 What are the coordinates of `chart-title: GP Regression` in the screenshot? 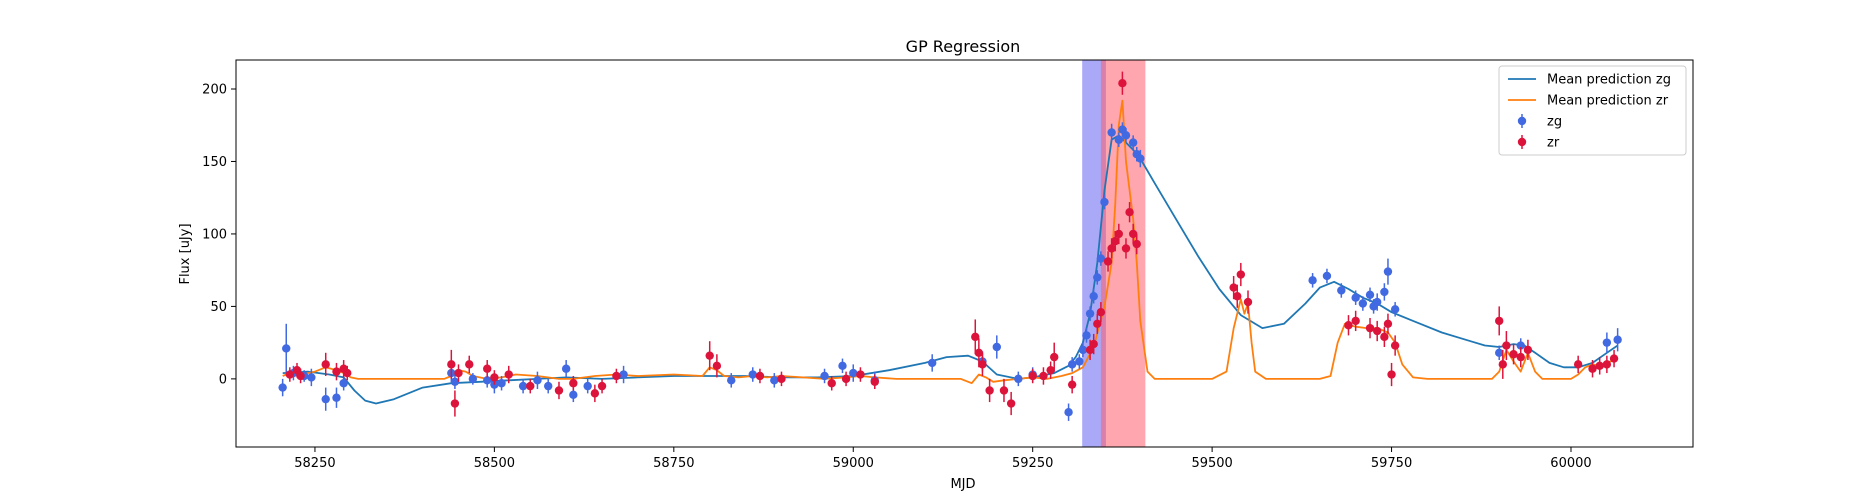 It's located at (963, 46).